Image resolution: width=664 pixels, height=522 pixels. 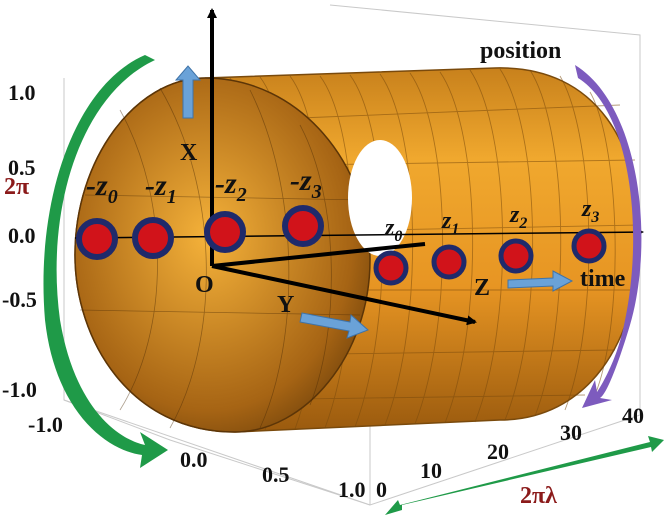 I want to click on z-axis-line, so click(x=318, y=255).